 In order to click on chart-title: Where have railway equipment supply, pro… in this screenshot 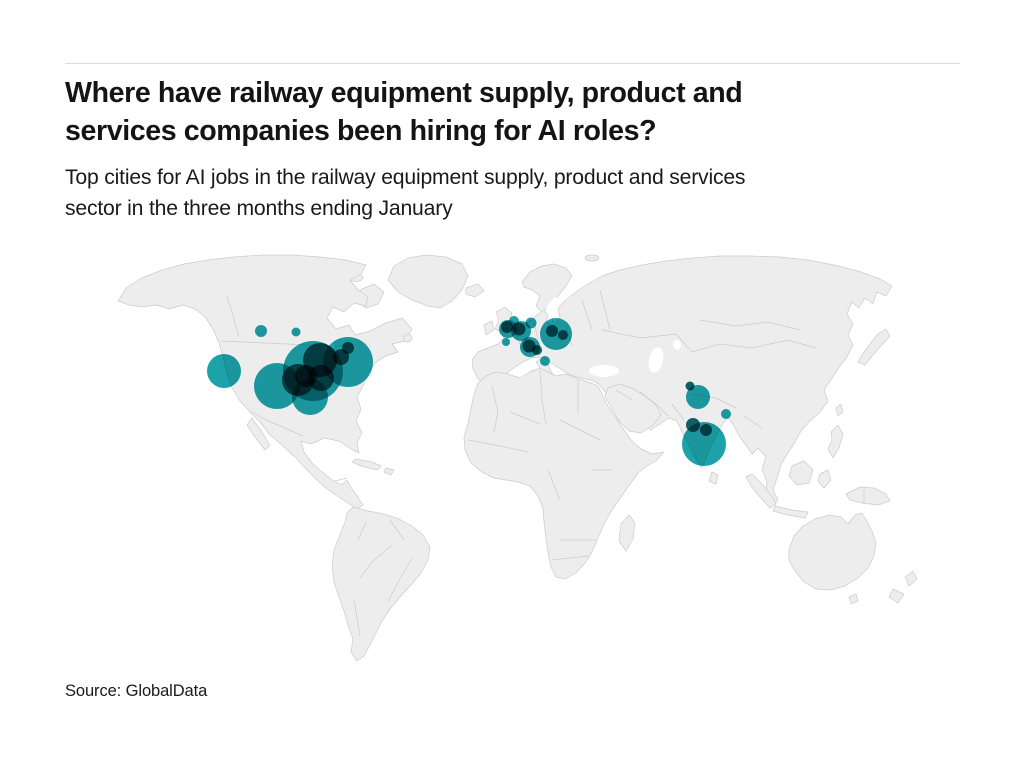, I will do `click(404, 112)`.